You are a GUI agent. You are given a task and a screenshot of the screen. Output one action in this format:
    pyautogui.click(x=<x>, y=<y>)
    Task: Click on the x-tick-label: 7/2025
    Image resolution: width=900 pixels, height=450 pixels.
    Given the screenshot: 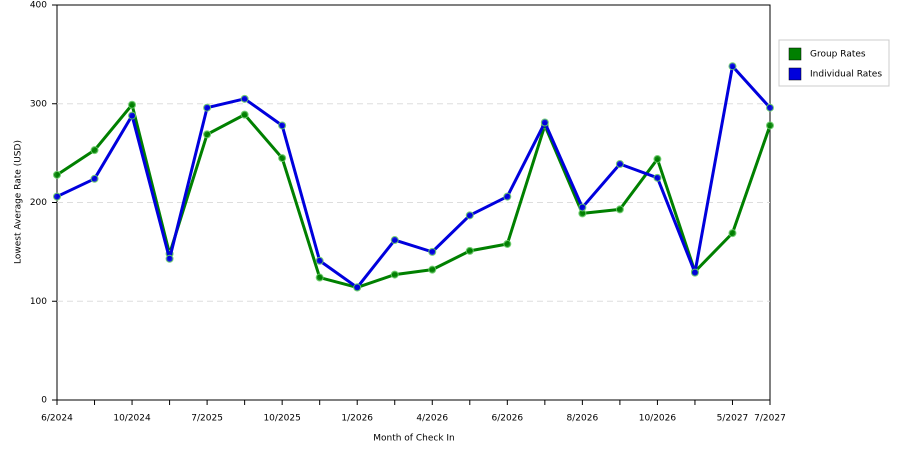 What is the action you would take?
    pyautogui.click(x=207, y=419)
    